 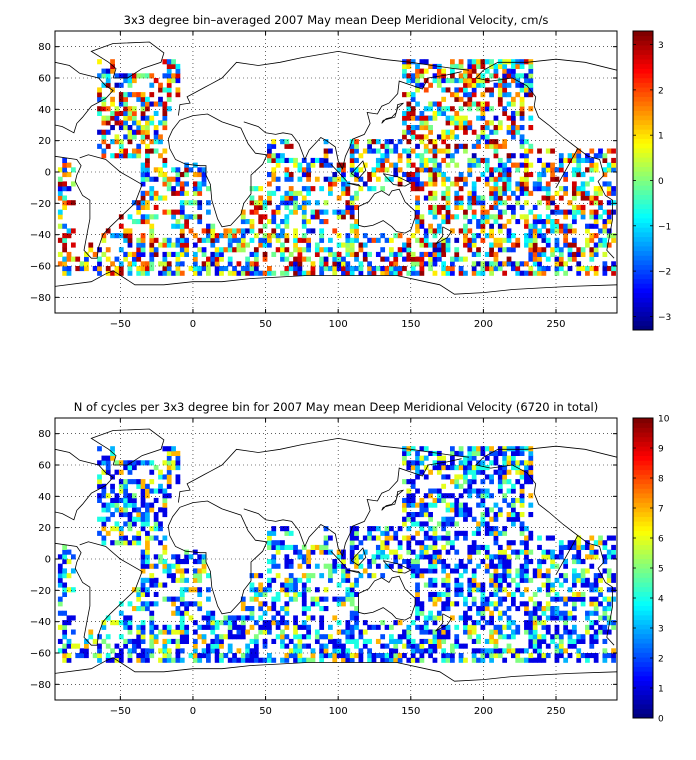 What do you see at coordinates (193, 711) in the screenshot?
I see `x-tick-label: 0` at bounding box center [193, 711].